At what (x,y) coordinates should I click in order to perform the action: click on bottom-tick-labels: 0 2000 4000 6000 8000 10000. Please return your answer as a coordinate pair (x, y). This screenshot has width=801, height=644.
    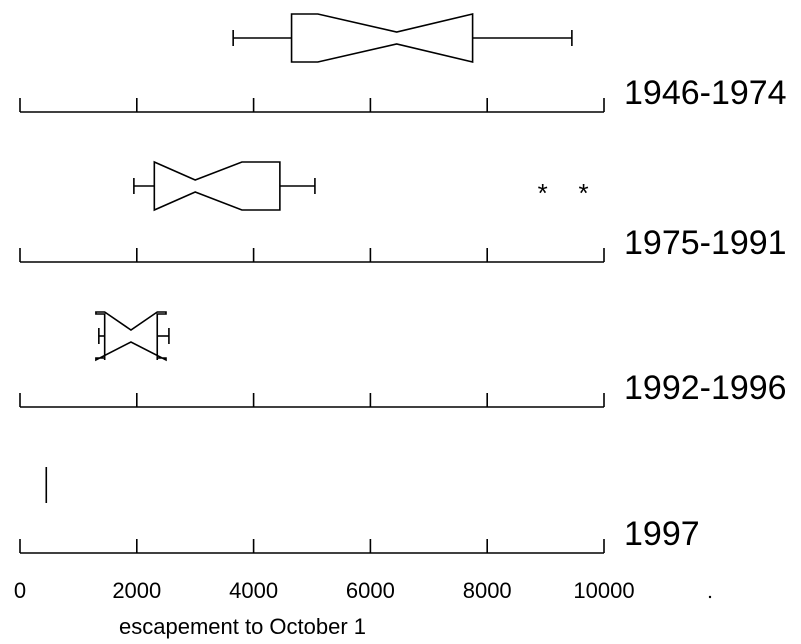
    Looking at the image, I should click on (324, 590).